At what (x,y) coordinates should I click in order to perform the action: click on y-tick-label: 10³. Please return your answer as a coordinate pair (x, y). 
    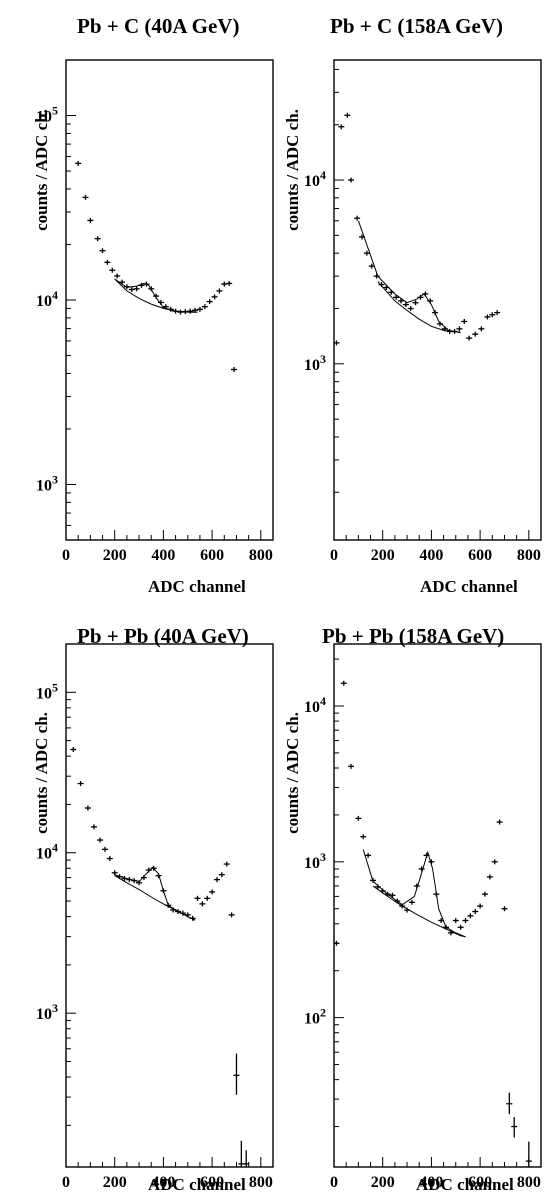
    Looking at the image, I should click on (47, 1012).